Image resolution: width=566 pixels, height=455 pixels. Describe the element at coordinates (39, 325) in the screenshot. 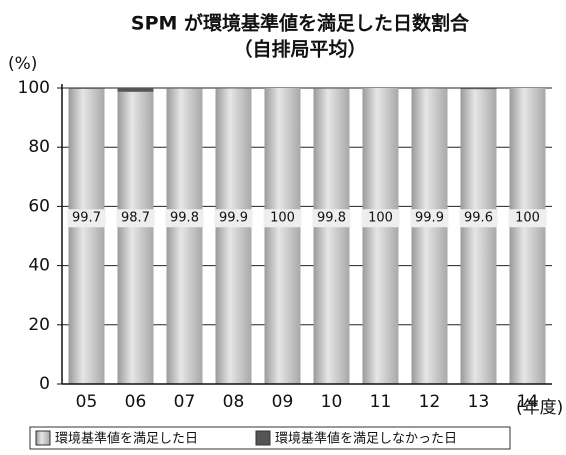

I see `y-tick-label: 20` at that location.